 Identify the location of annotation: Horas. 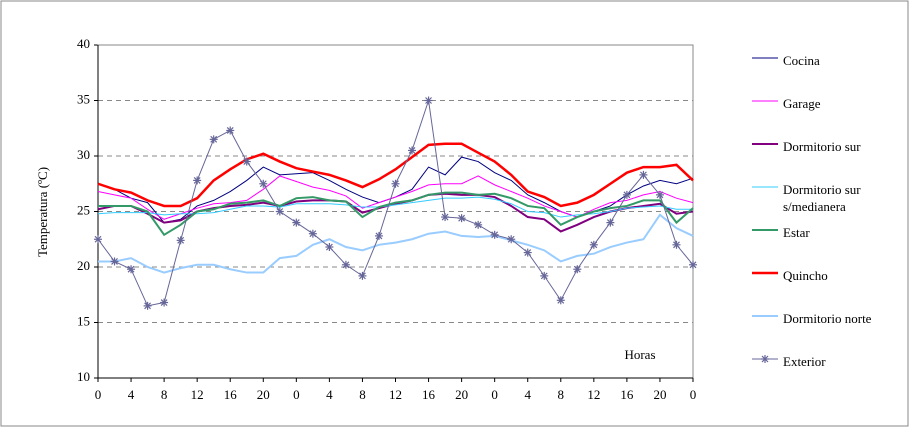
(639, 354).